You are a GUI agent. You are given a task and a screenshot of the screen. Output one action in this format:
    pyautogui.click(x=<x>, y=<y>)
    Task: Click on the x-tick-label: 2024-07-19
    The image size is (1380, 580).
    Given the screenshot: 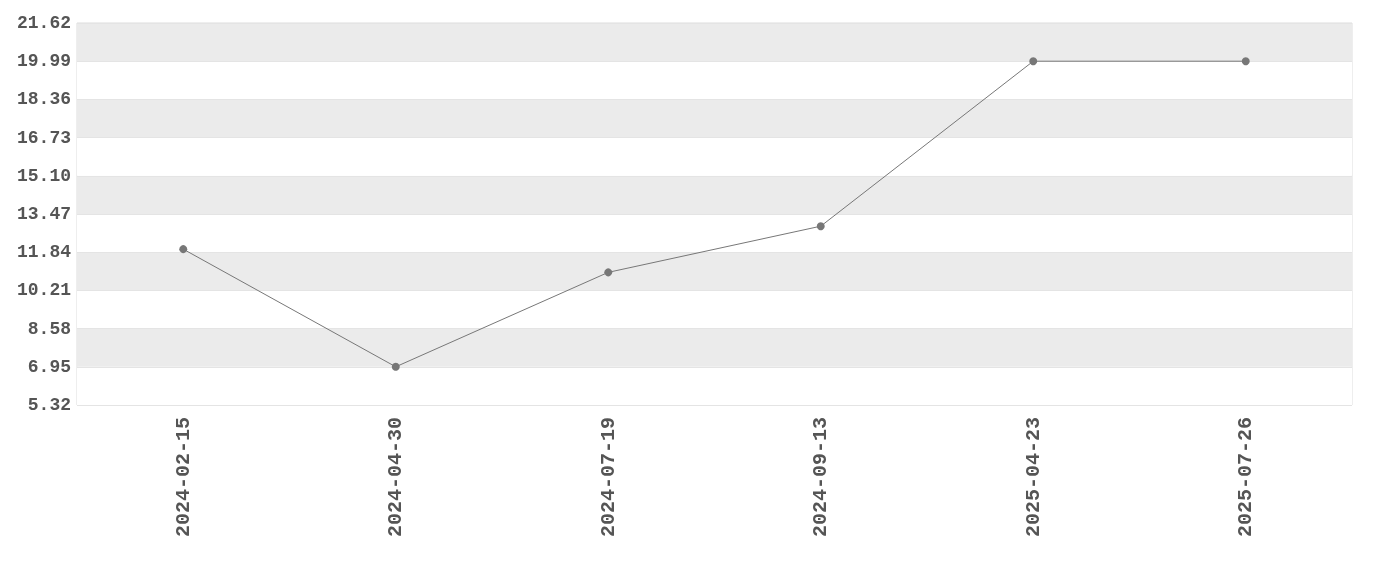 What is the action you would take?
    pyautogui.click(x=608, y=477)
    